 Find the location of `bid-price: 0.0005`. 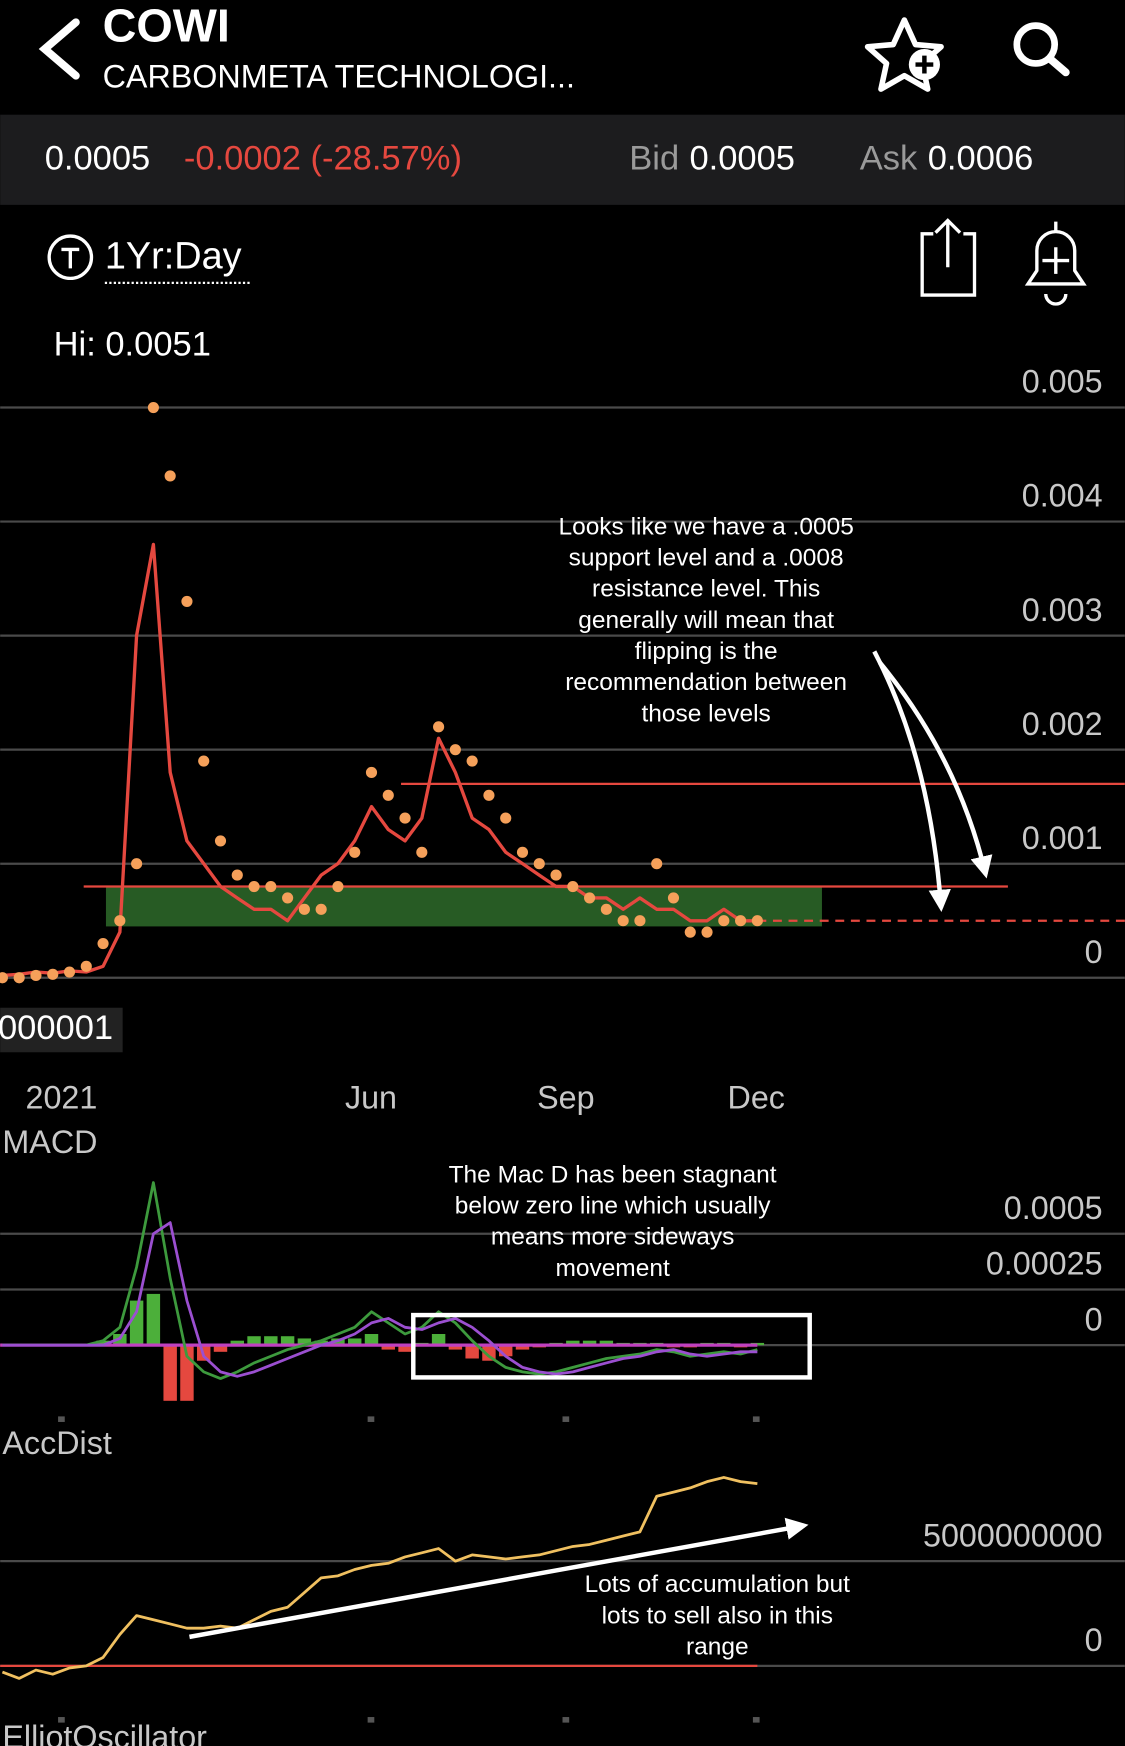

bid-price: 0.0005 is located at coordinates (742, 158).